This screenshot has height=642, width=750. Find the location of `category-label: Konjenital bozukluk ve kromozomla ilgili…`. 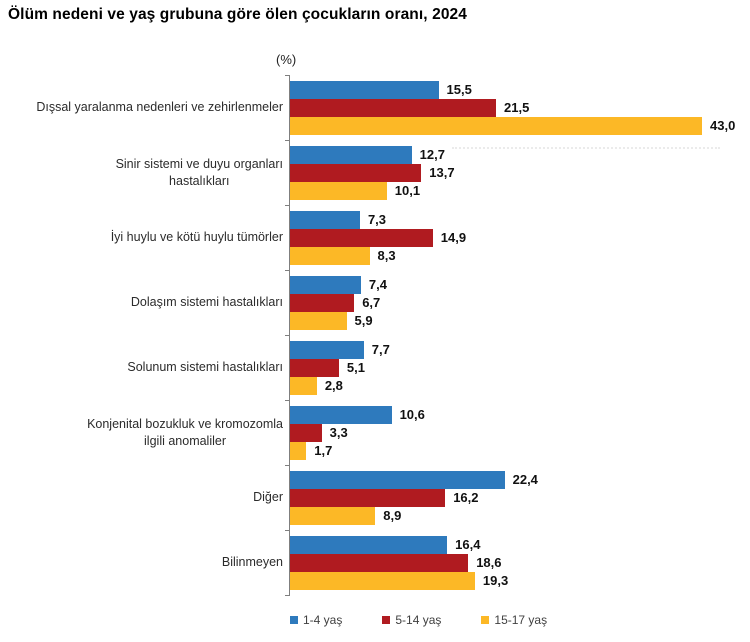

category-label: Konjenital bozukluk ve kromozomla ilgili… is located at coordinates (185, 432).